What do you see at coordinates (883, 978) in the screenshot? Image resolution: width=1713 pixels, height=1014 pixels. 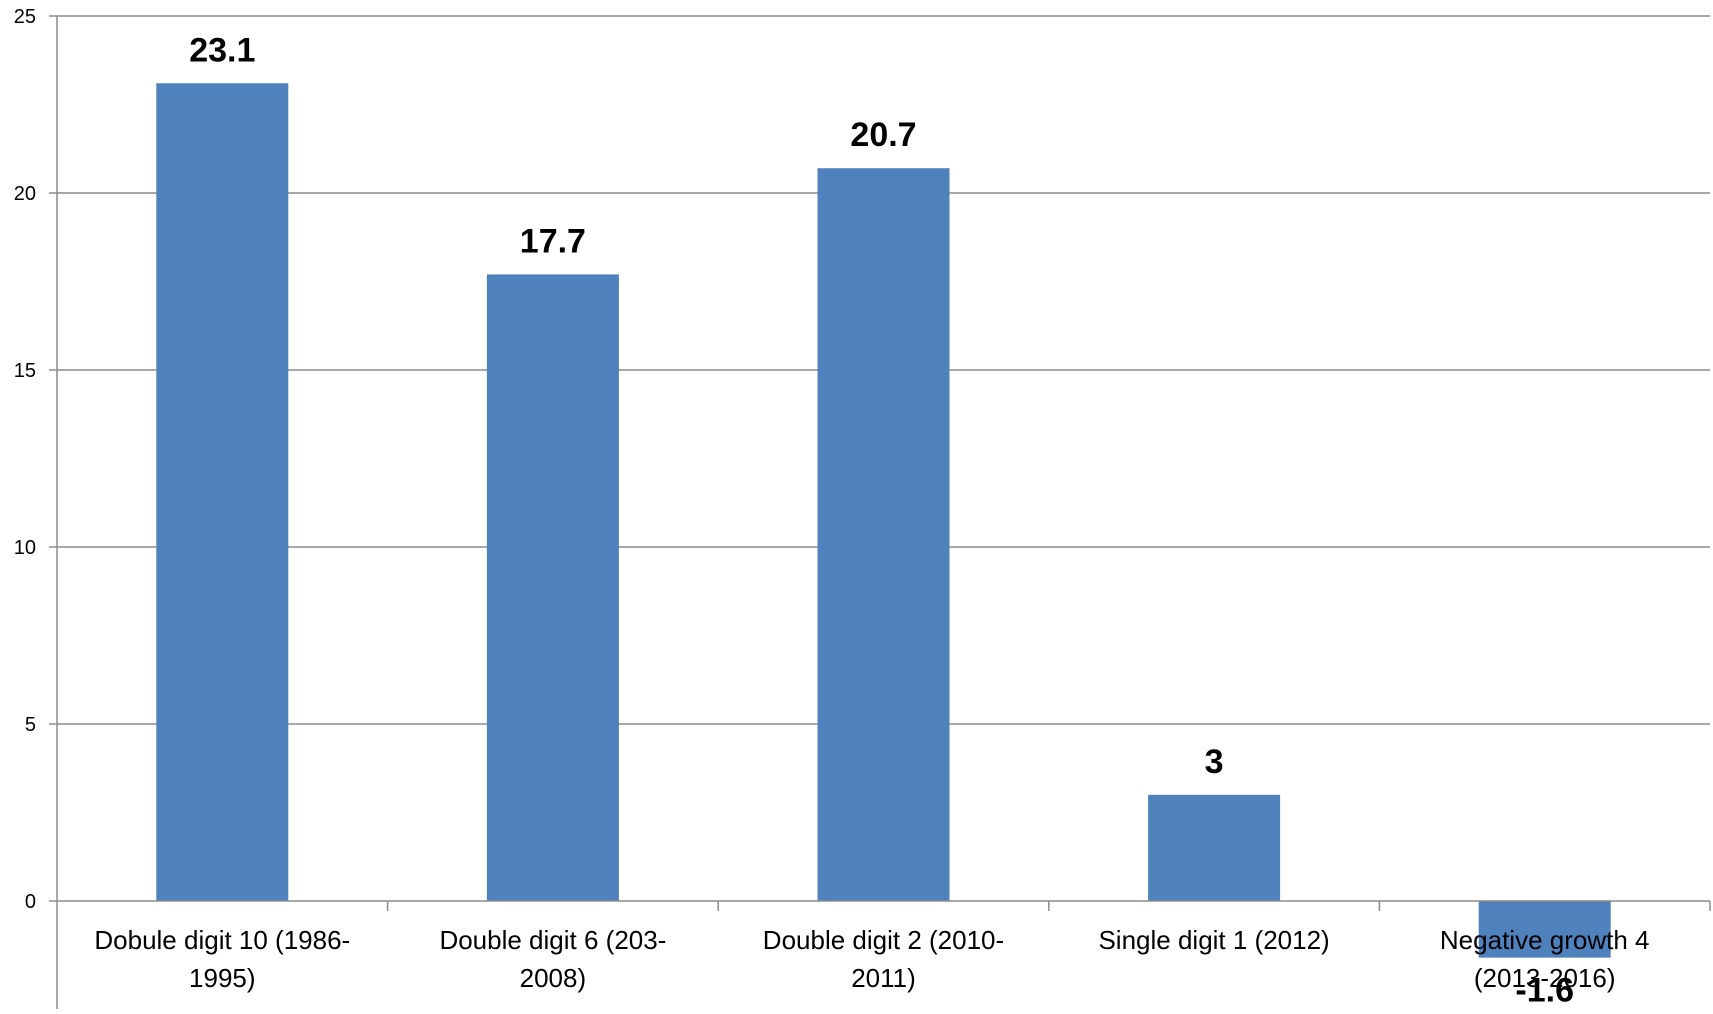 I see `x-category-label-line: 2011)` at bounding box center [883, 978].